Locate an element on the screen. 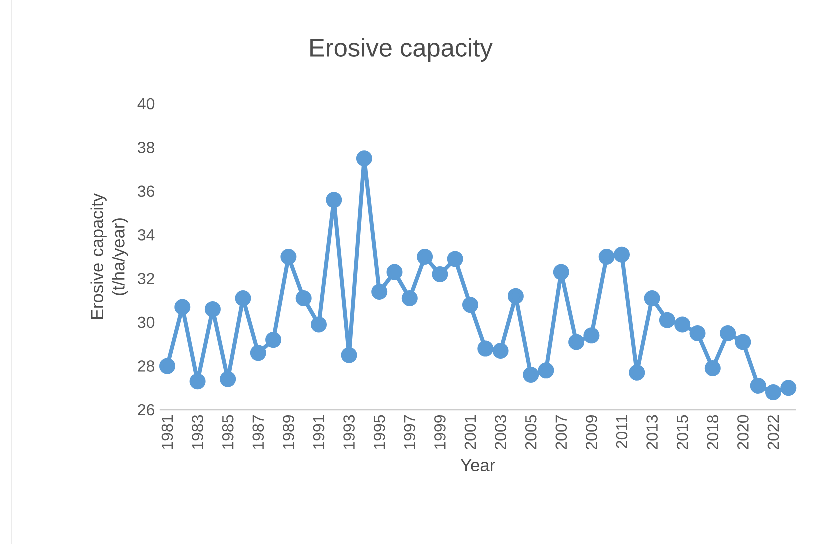  y-tick-label: 32 is located at coordinates (146, 279).